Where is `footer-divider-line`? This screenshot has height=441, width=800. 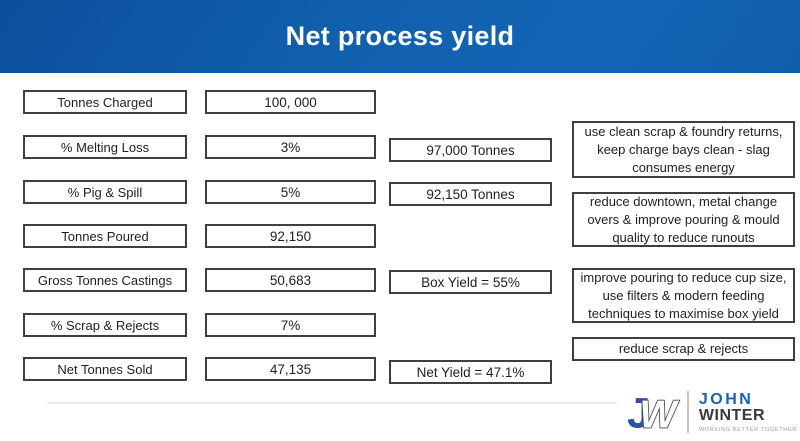
footer-divider-line is located at coordinates (332, 403).